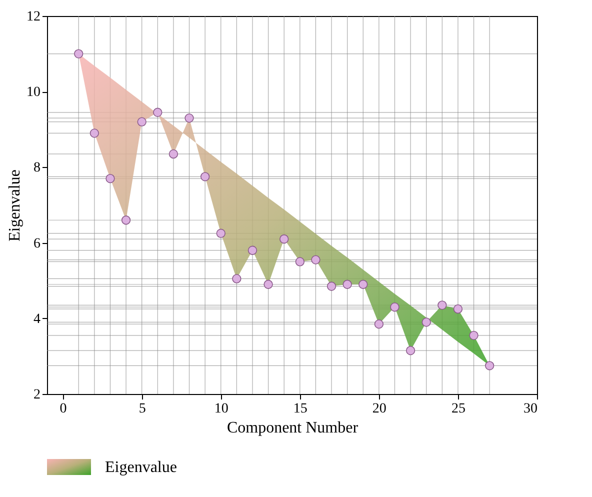 The image size is (592, 497). What do you see at coordinates (142, 409) in the screenshot?
I see `x-tick-label: 5` at bounding box center [142, 409].